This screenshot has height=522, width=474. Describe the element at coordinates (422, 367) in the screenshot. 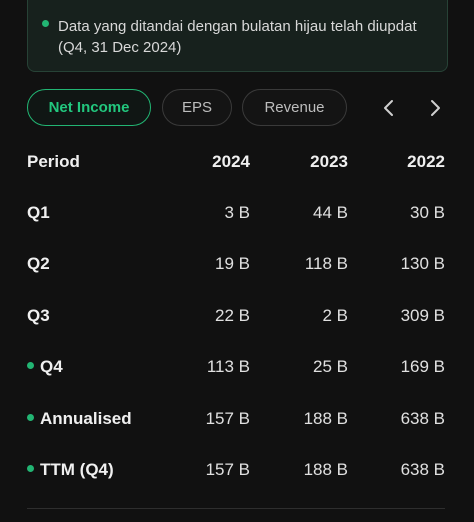

I see `cell-value: 169 B` at that location.